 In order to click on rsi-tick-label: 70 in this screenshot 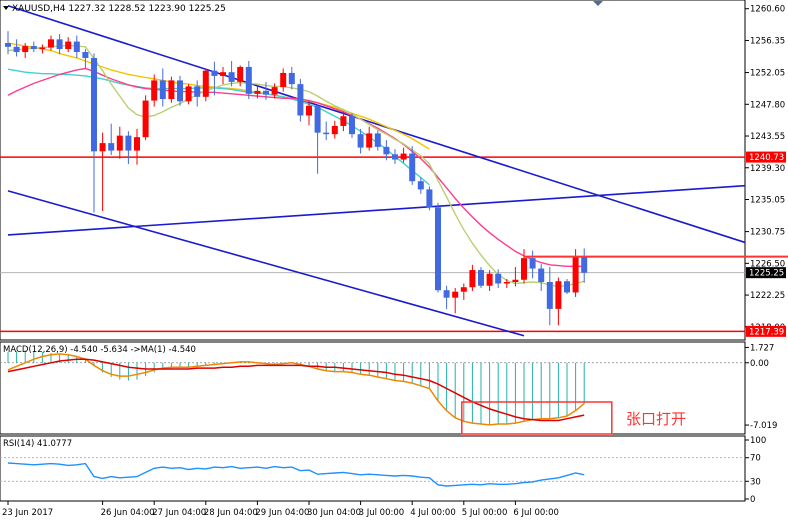, I will do `click(755, 459)`.